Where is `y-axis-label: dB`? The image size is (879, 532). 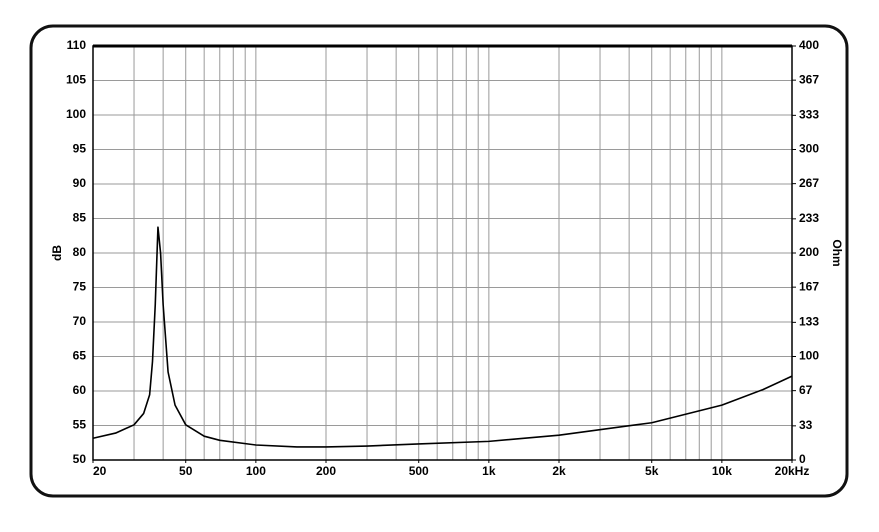 y-axis-label: dB is located at coordinates (57, 253).